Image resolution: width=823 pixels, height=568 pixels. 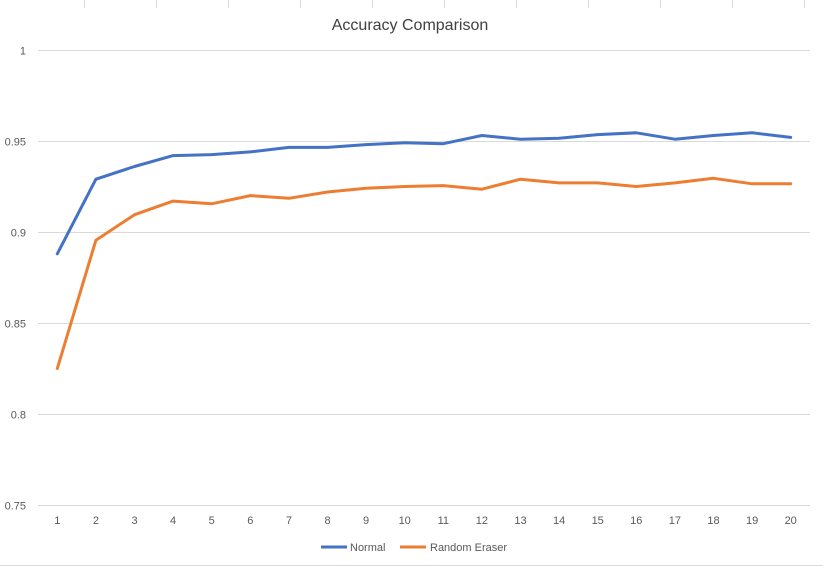 What do you see at coordinates (173, 521) in the screenshot?
I see `x-tick-label: 4` at bounding box center [173, 521].